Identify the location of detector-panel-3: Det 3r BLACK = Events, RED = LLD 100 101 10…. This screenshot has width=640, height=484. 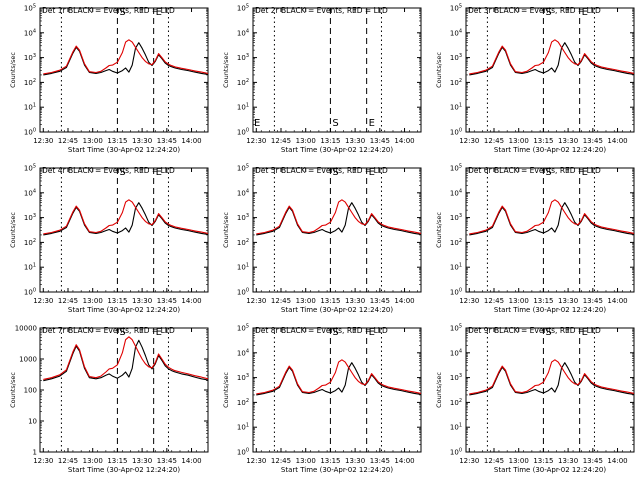
(535, 79).